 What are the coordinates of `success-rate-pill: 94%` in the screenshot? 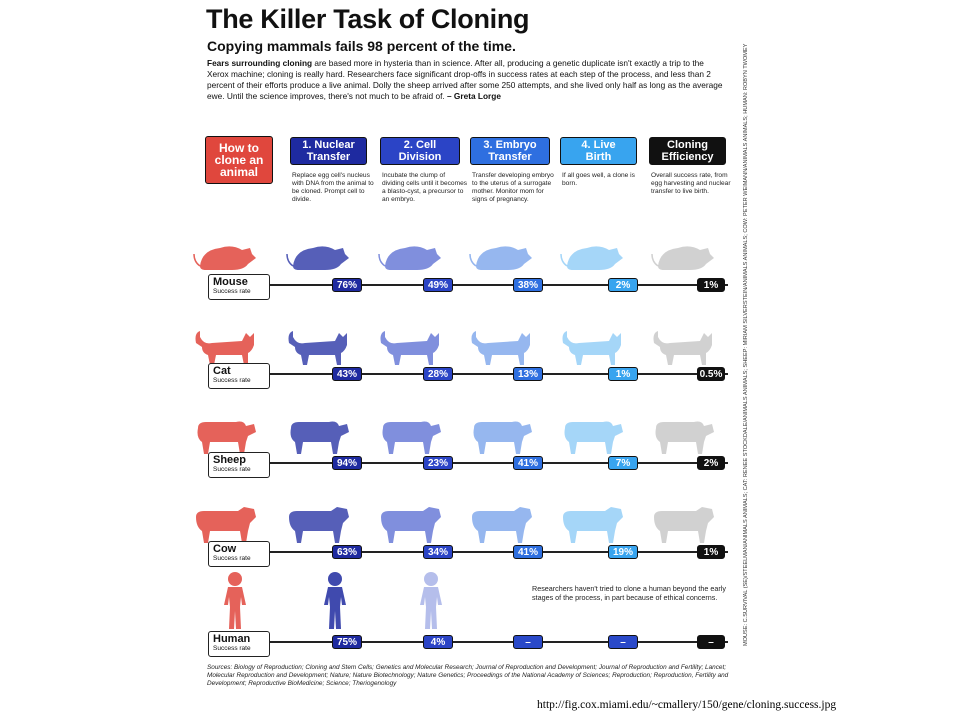 It's located at (347, 463).